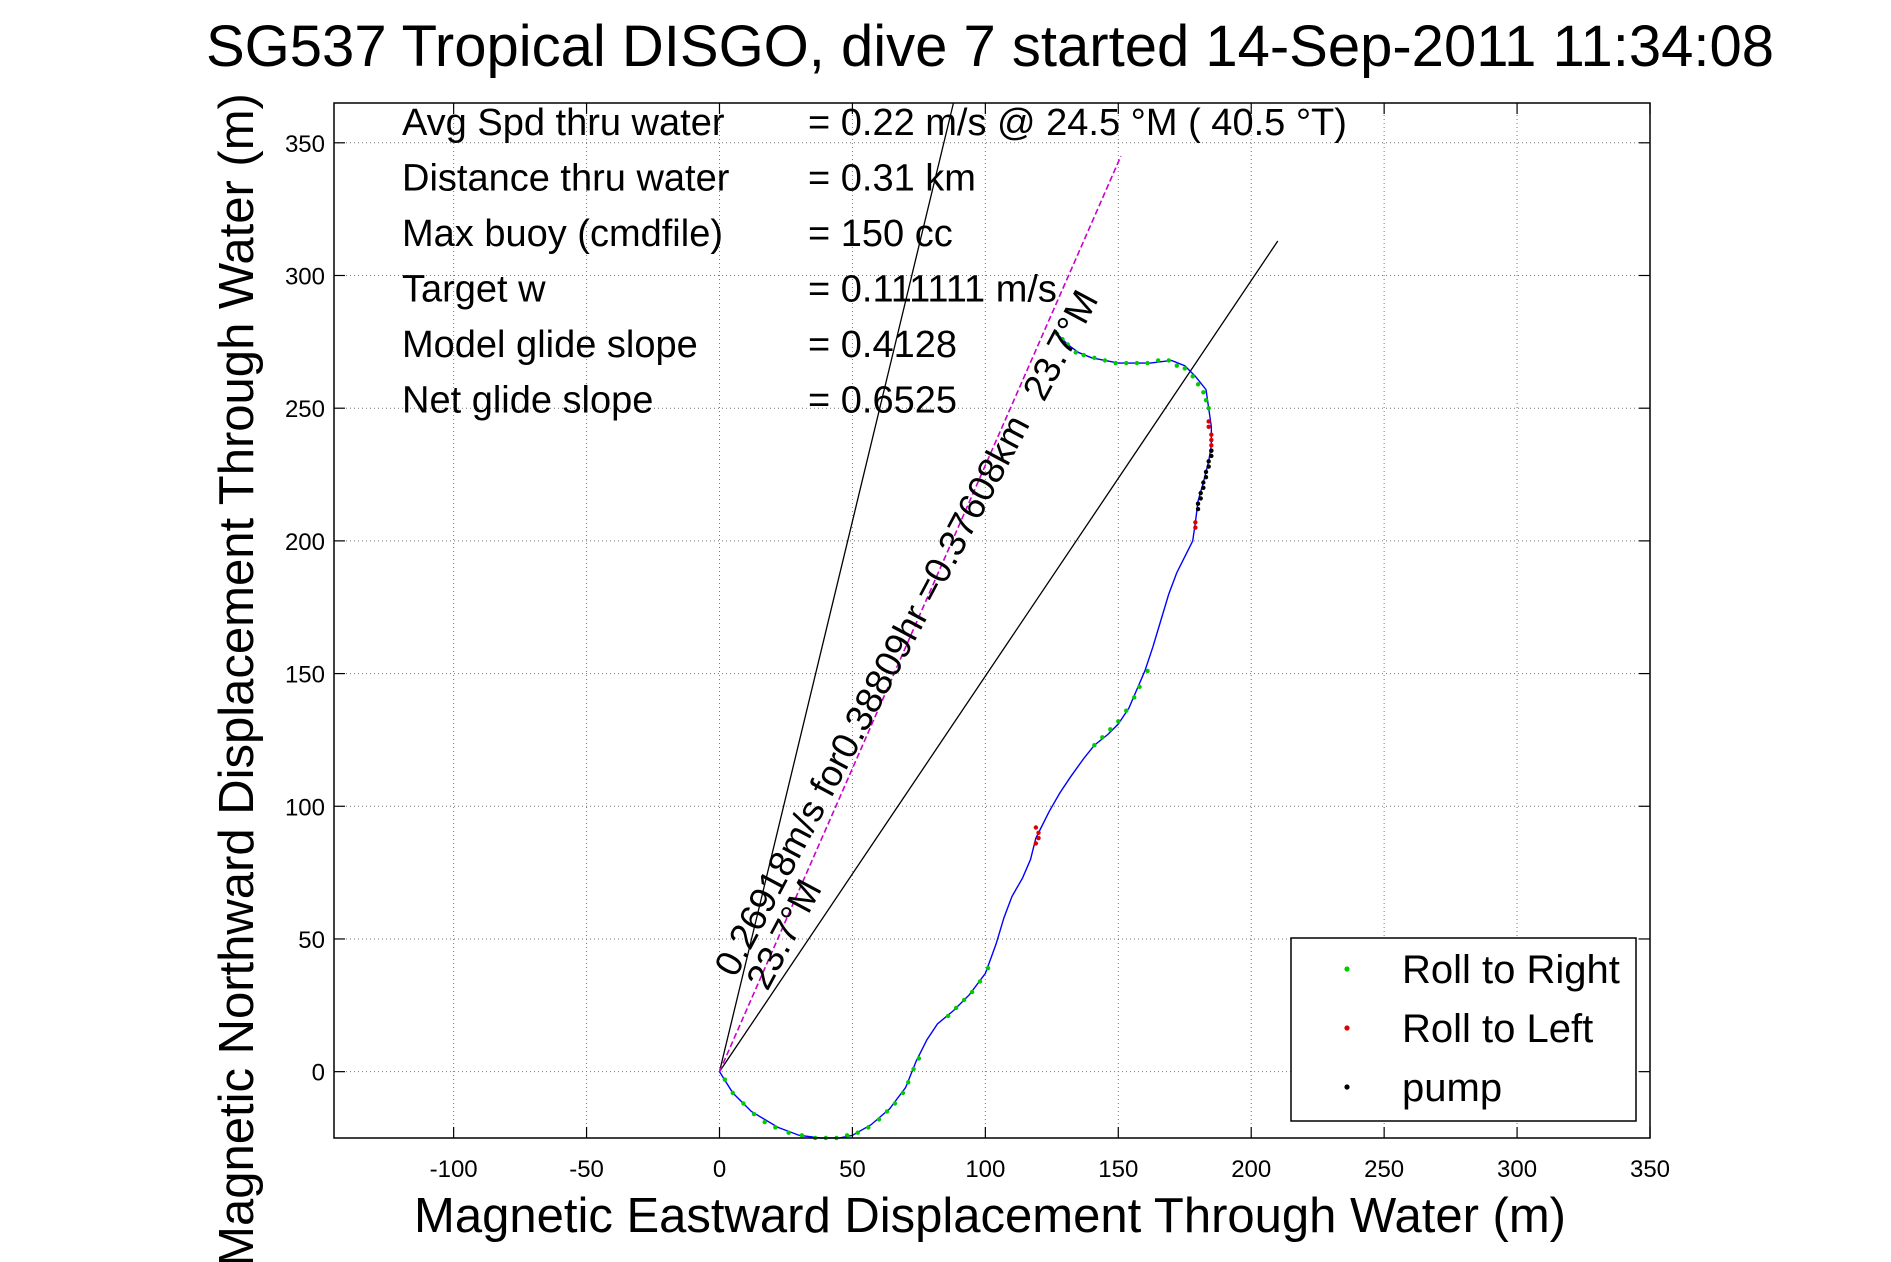  Describe the element at coordinates (892, 179) in the screenshot. I see `stat-value: = 0.31 km` at that location.